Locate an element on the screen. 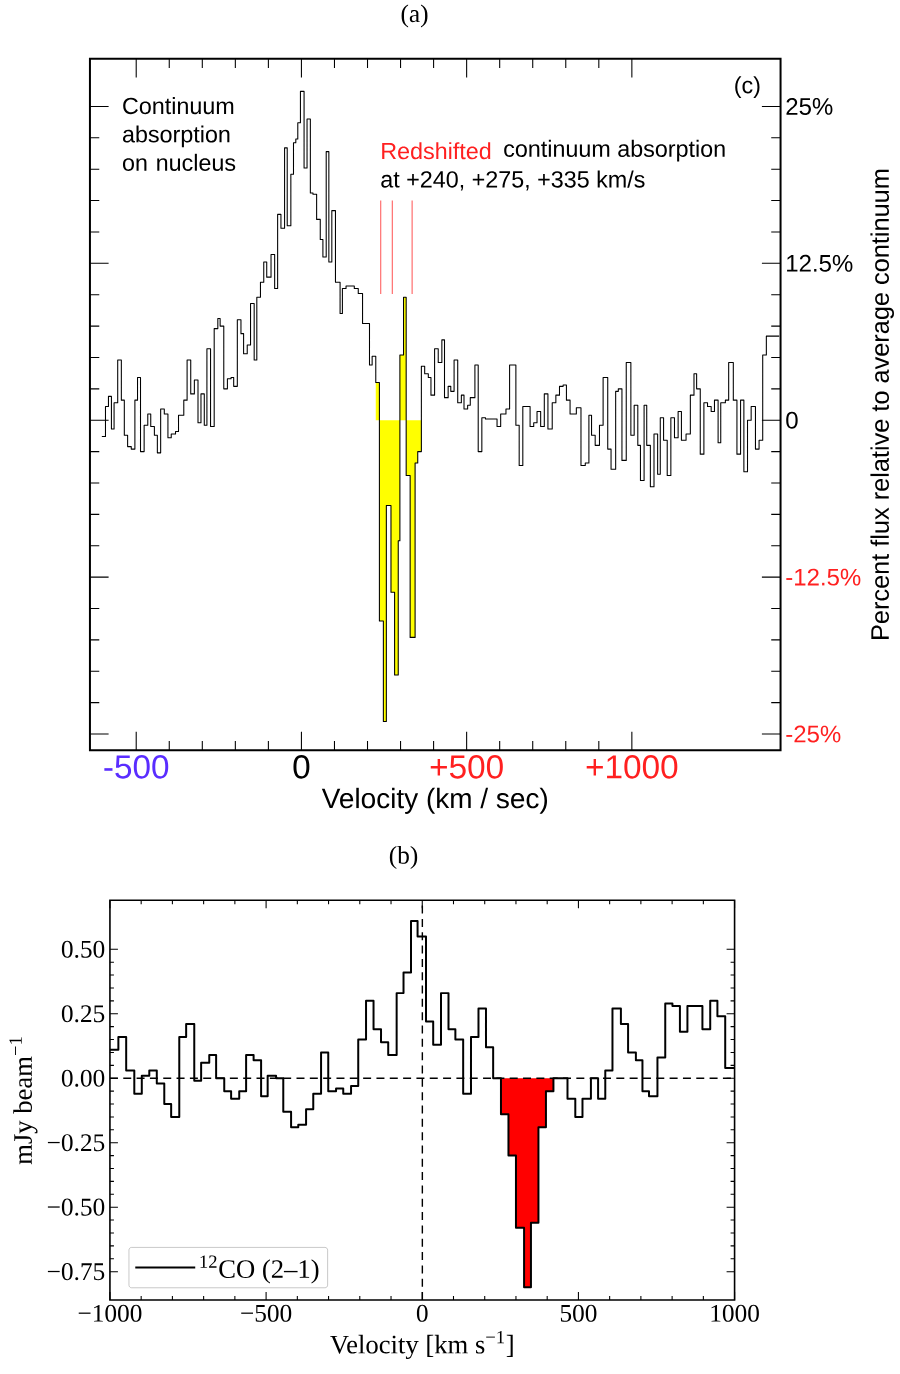 Image resolution: width=900 pixels, height=1374 pixels. annotation: Continuum absorption on nucleus is located at coordinates (178, 134).